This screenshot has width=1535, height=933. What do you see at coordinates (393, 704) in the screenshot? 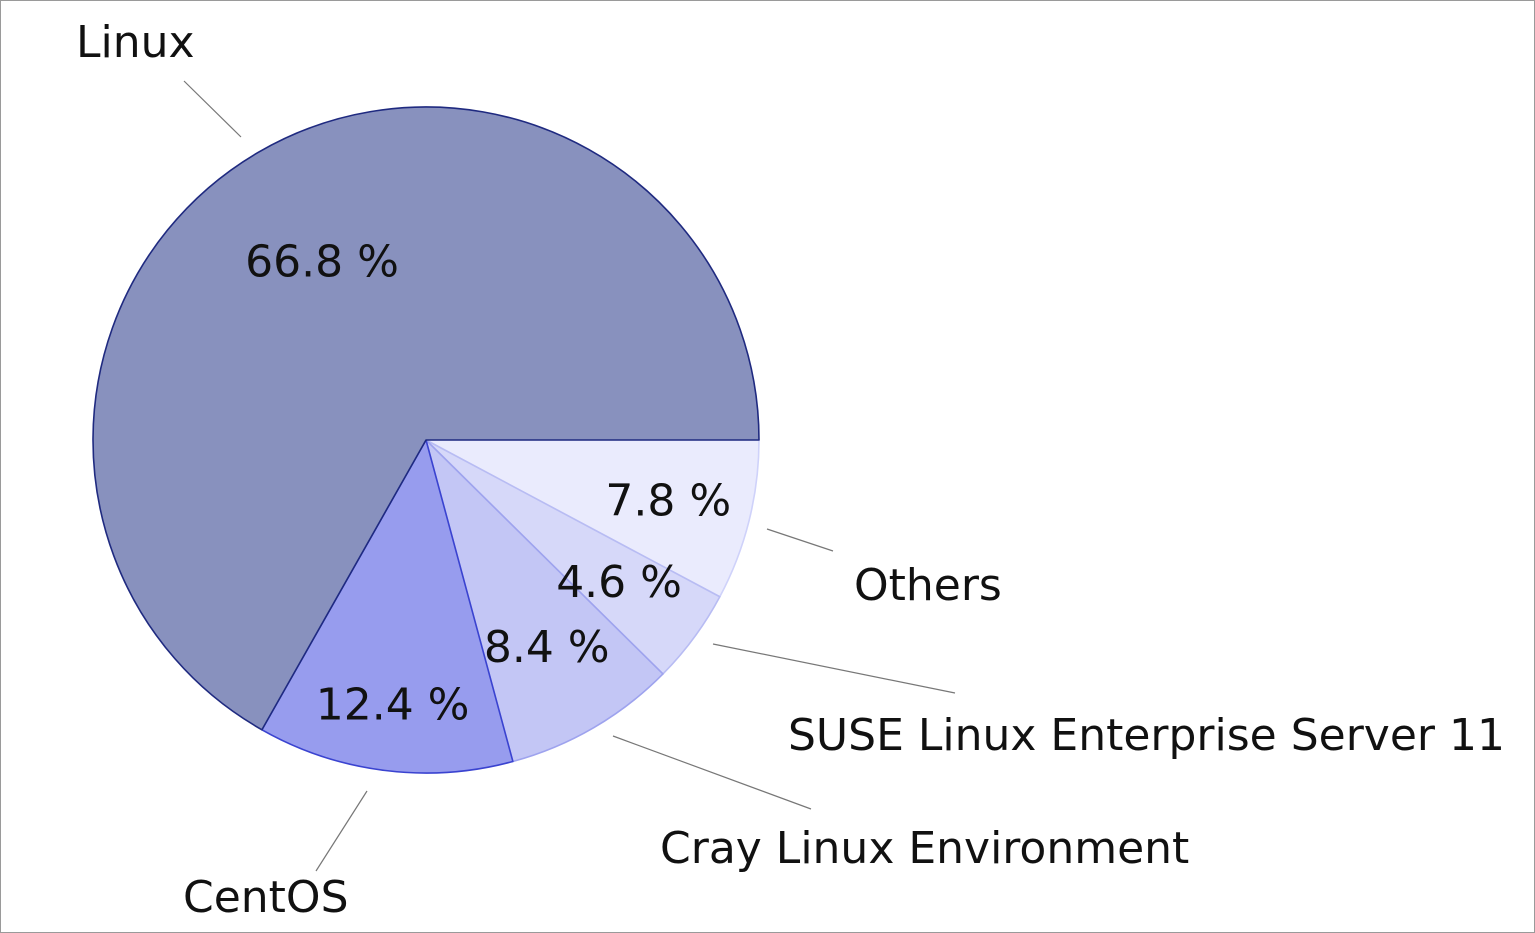
I see `pct-label-centos: 12.4 %` at bounding box center [393, 704].